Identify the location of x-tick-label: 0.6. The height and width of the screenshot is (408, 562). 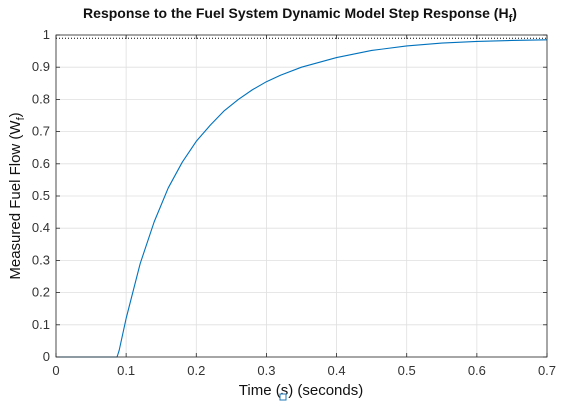
(477, 370).